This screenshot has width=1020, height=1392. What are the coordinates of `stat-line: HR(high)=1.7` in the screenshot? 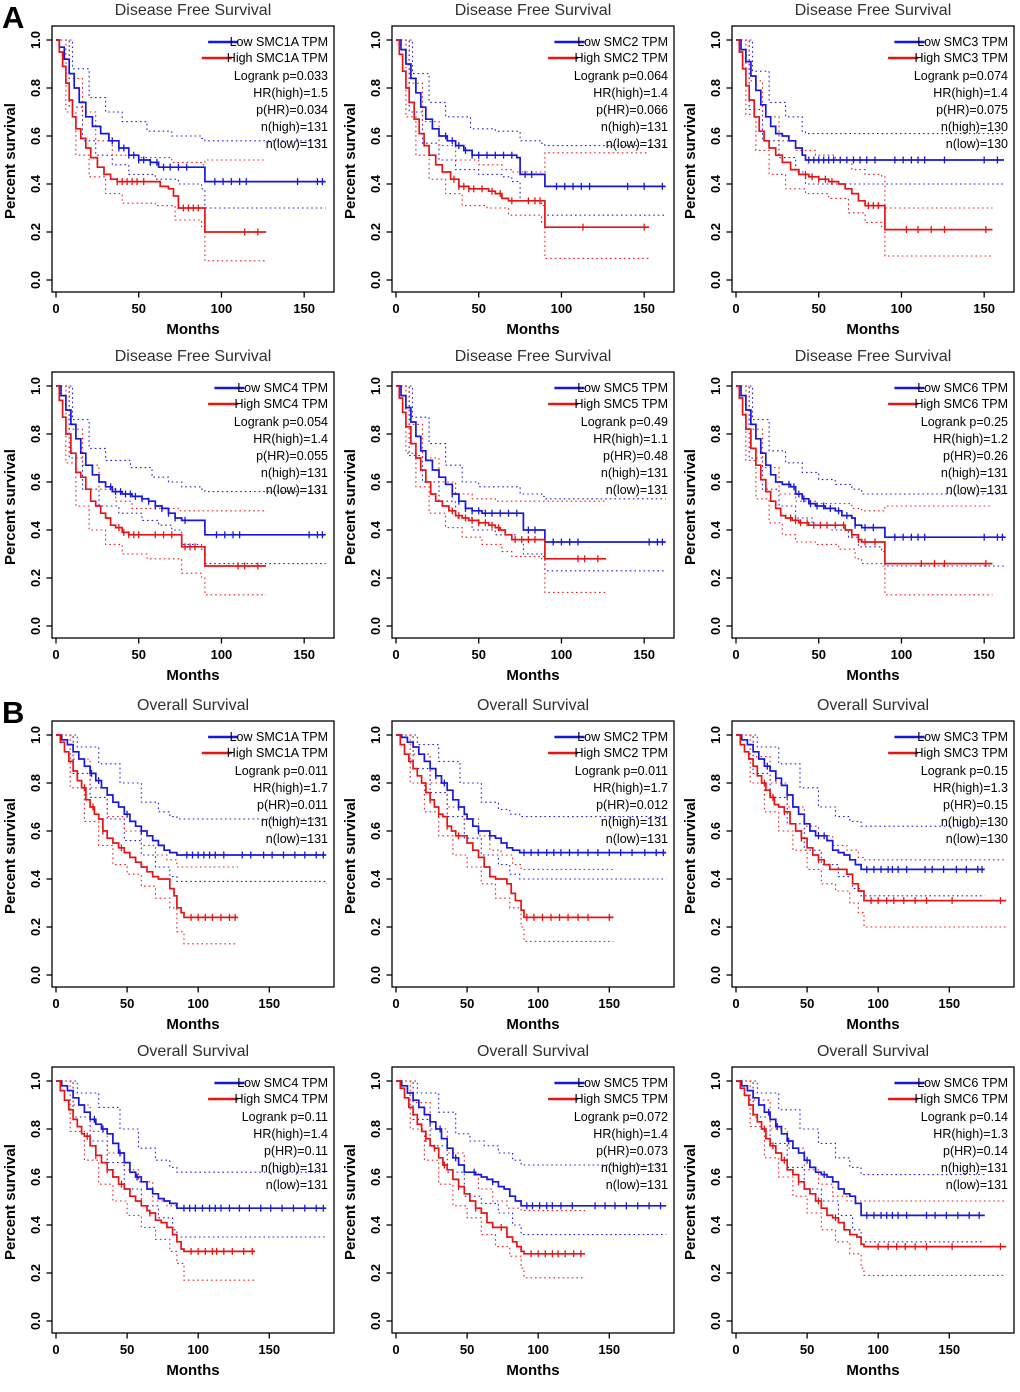 It's located at (290, 788).